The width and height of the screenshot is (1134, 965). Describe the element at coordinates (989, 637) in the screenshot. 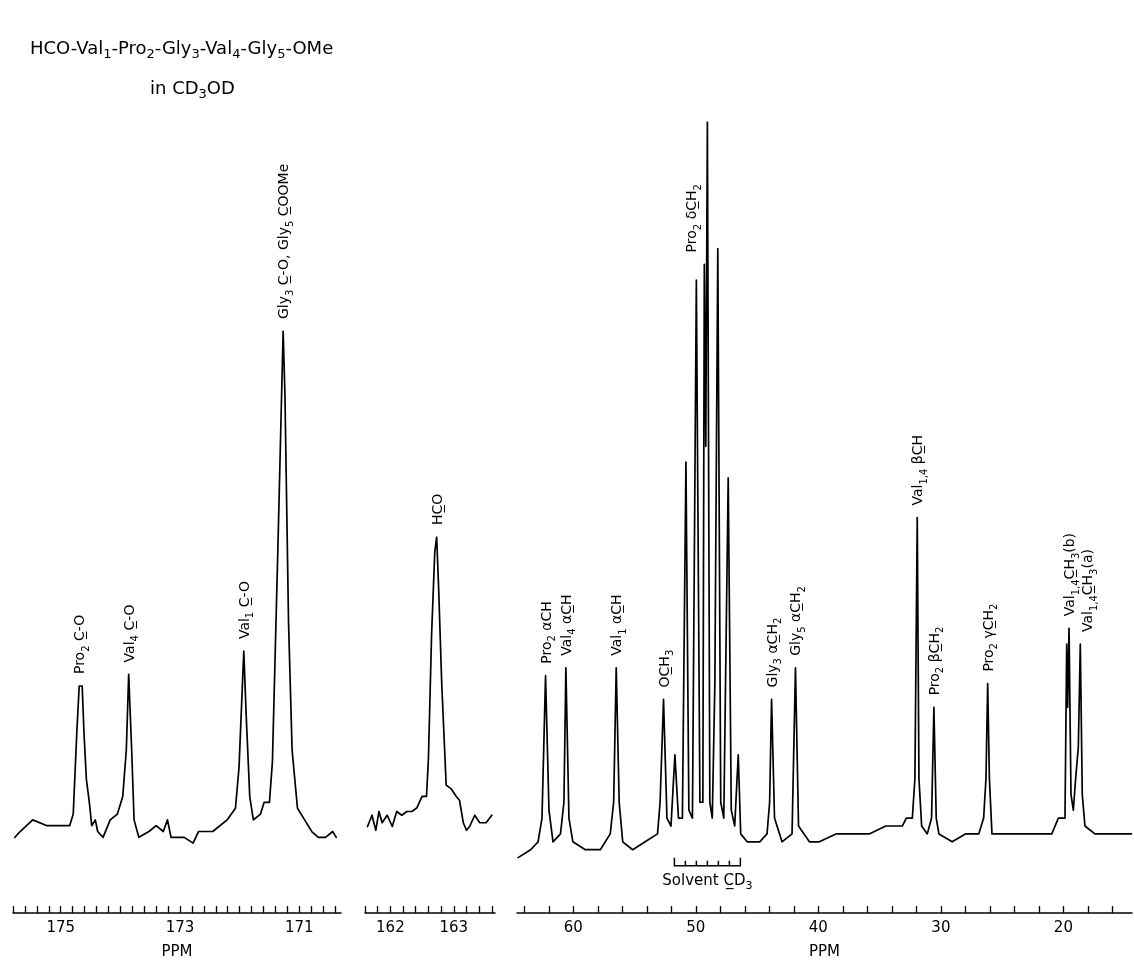

I see `annotation: Pro2 γC̲H2` at that location.